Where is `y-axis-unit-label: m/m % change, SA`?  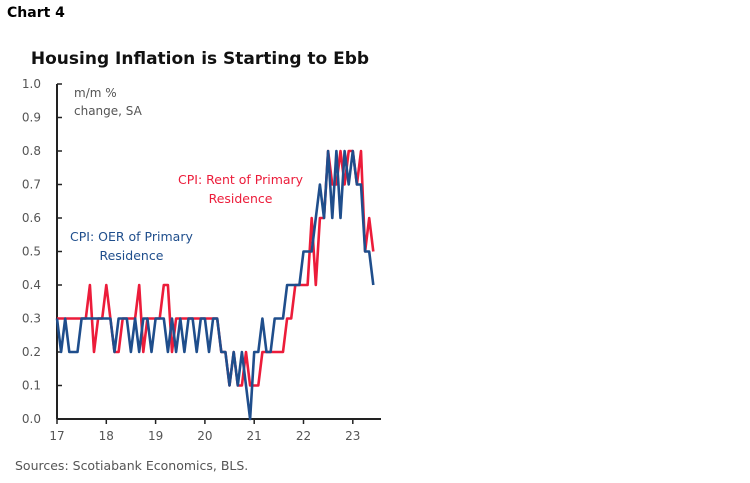
y-axis-unit-label: m/m % change, SA is located at coordinates (108, 102).